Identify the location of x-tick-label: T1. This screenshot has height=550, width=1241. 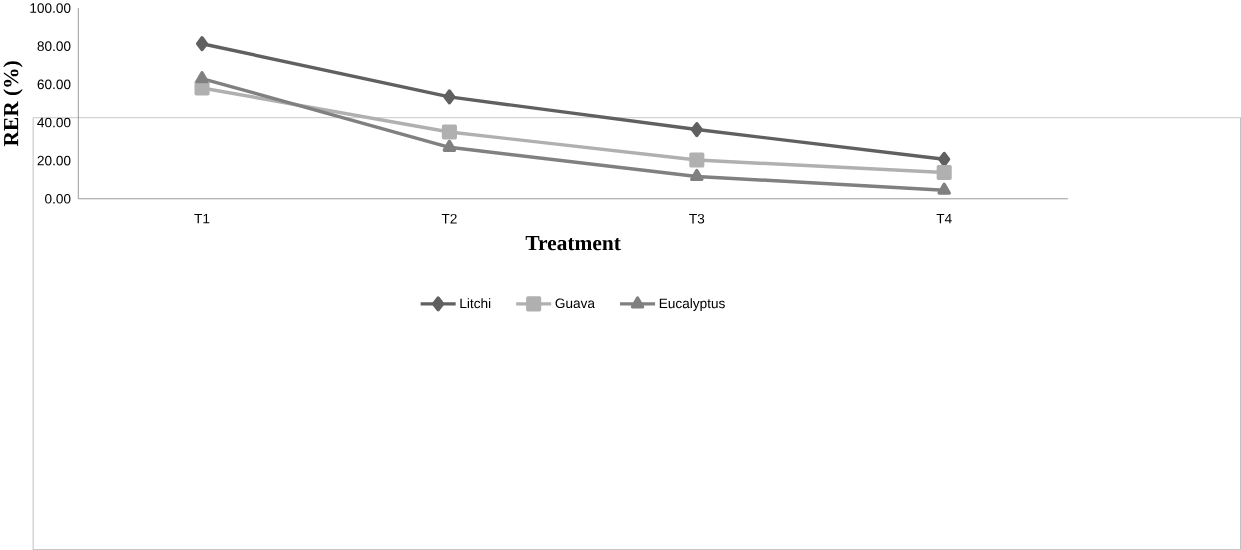
(202, 218).